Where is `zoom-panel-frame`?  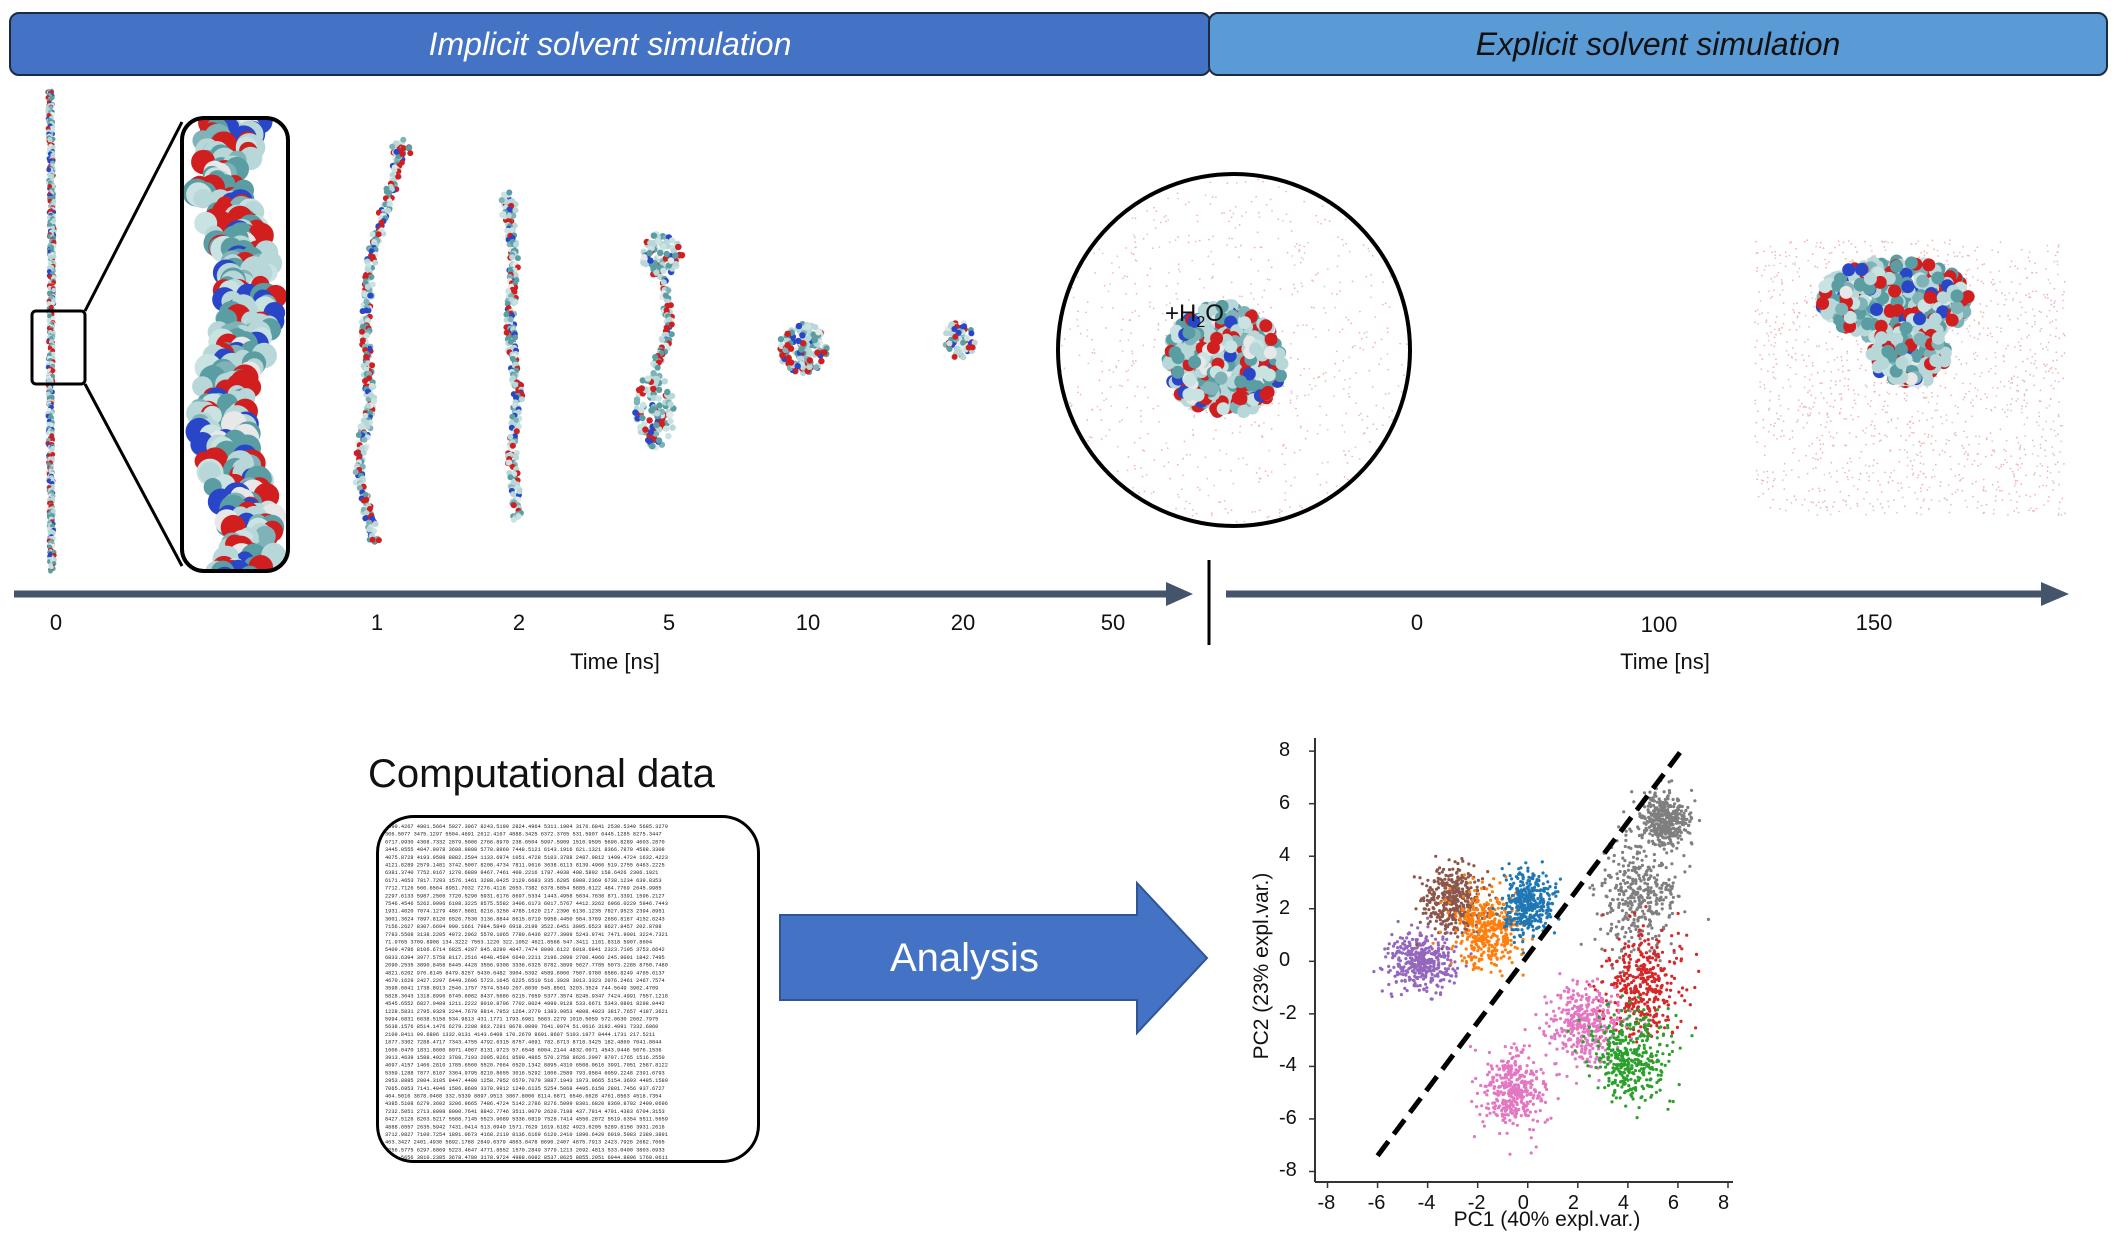
zoom-panel-frame is located at coordinates (235, 344).